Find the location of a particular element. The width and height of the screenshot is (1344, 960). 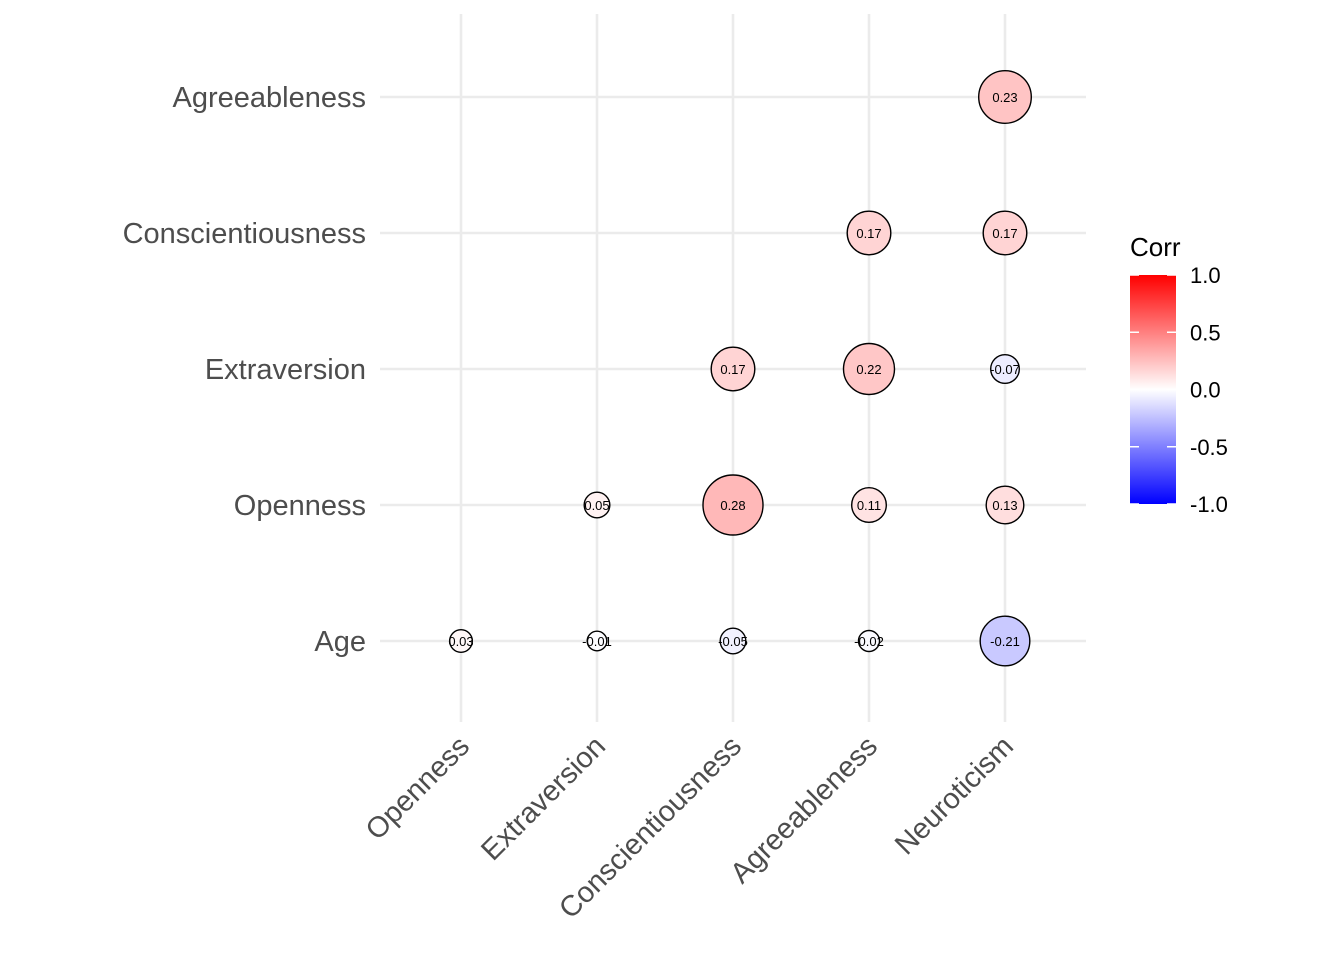

corr-value-label: 0.05 is located at coordinates (596, 505).